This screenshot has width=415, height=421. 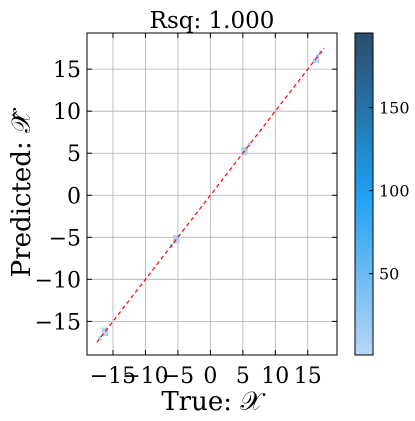 I want to click on y-tick-label: 15, so click(x=67, y=70).